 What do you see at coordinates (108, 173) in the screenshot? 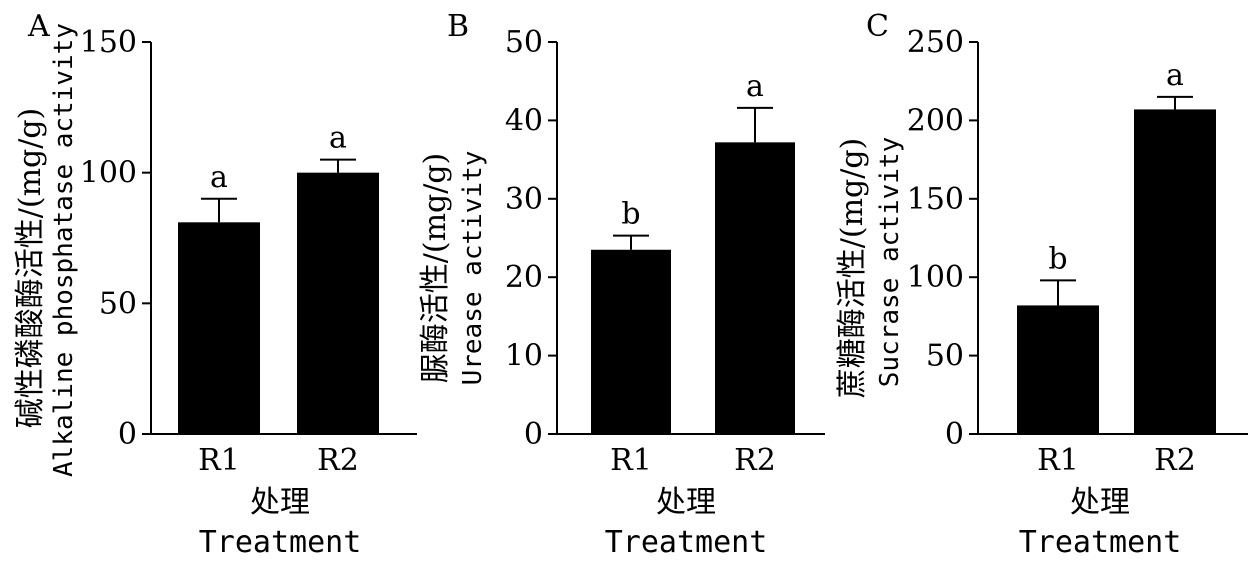
I see `y-tick-label-a-2: 100` at bounding box center [108, 173].